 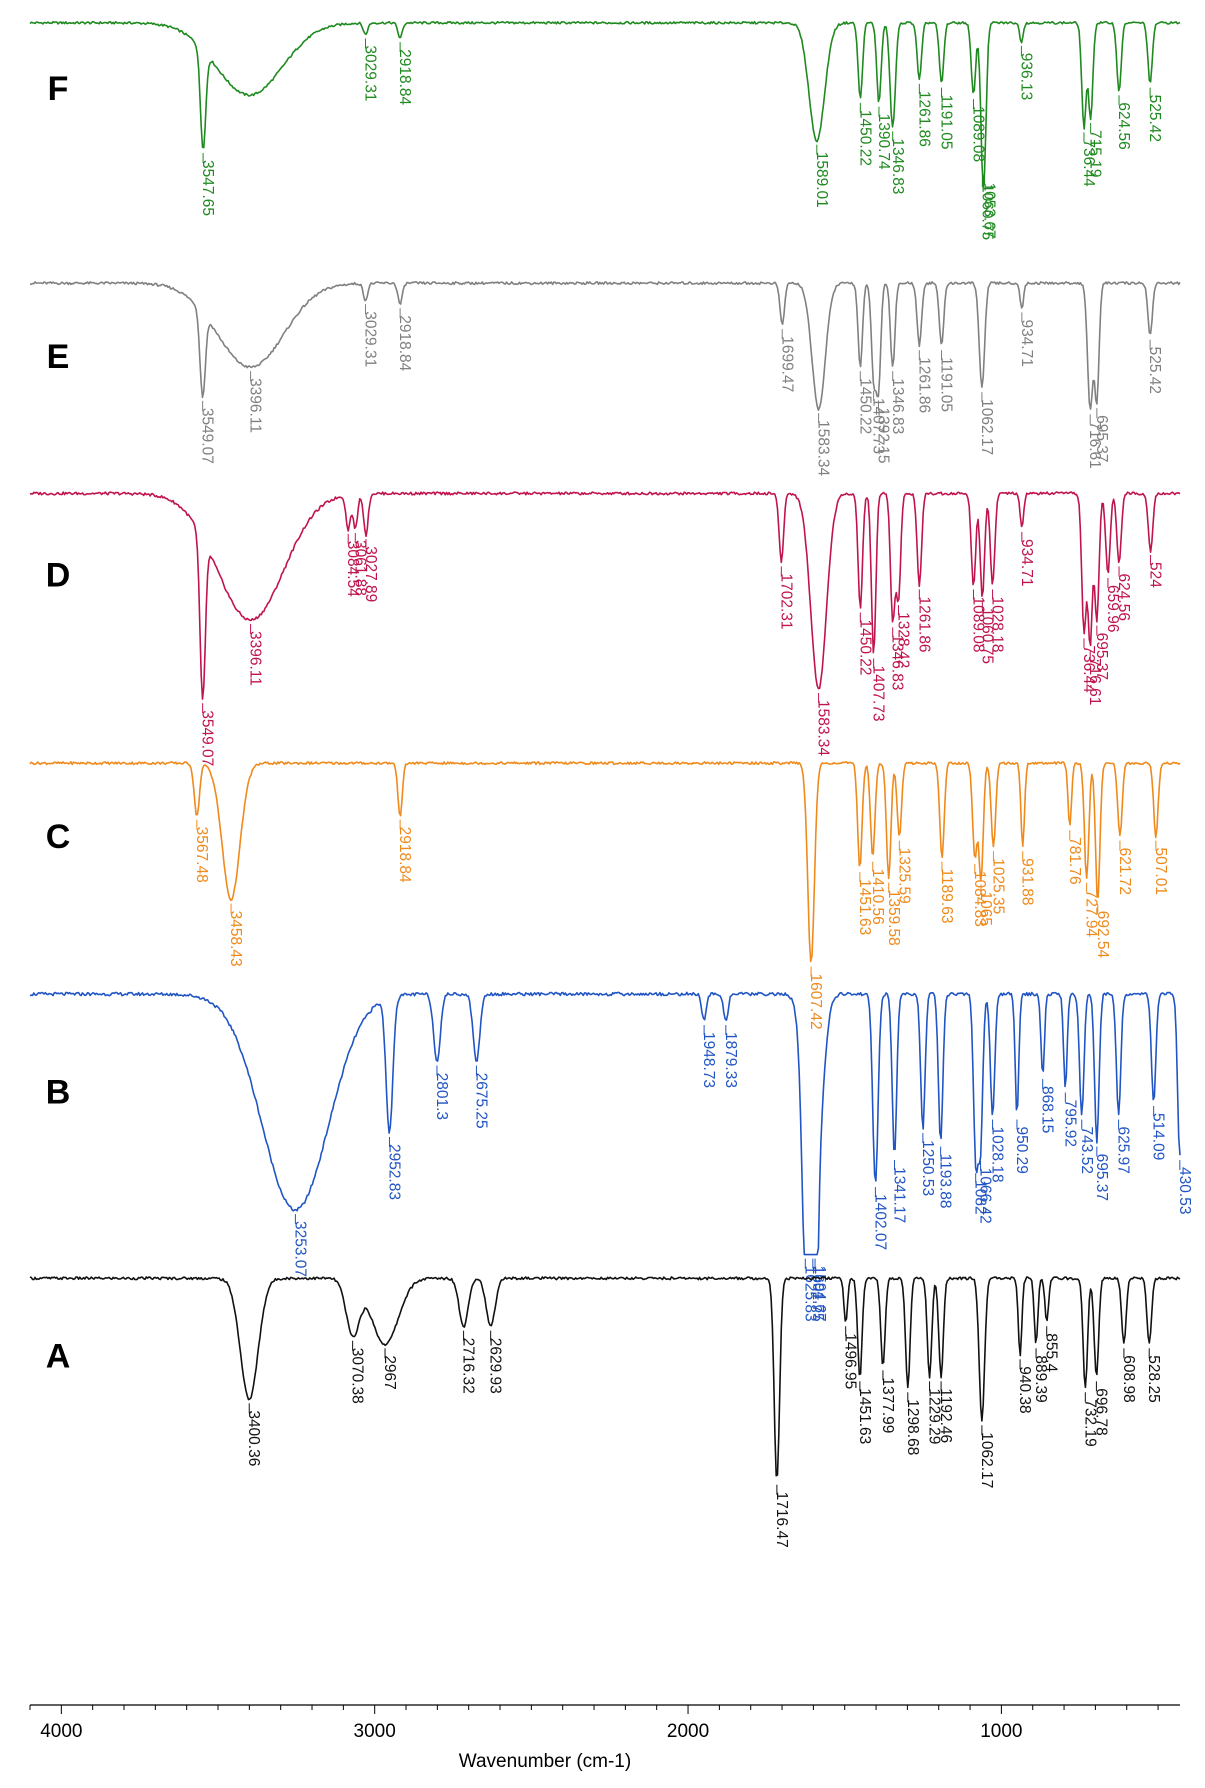 I want to click on peak-label-C-14: 727.94, so click(x=1091, y=914).